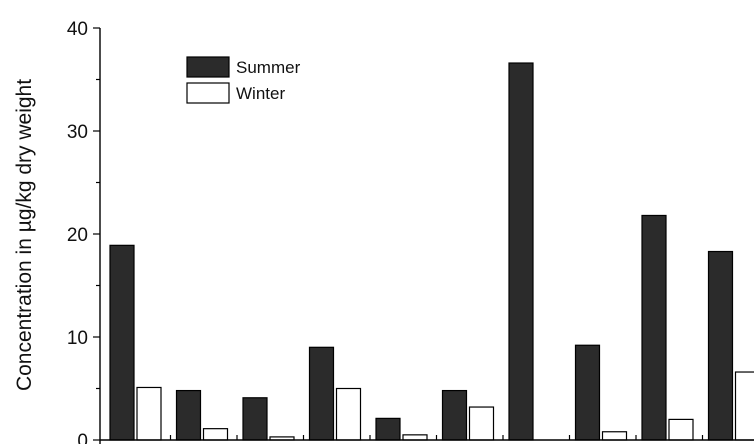 The image size is (754, 444). What do you see at coordinates (77, 235) in the screenshot?
I see `y-tick-label: 20` at bounding box center [77, 235].